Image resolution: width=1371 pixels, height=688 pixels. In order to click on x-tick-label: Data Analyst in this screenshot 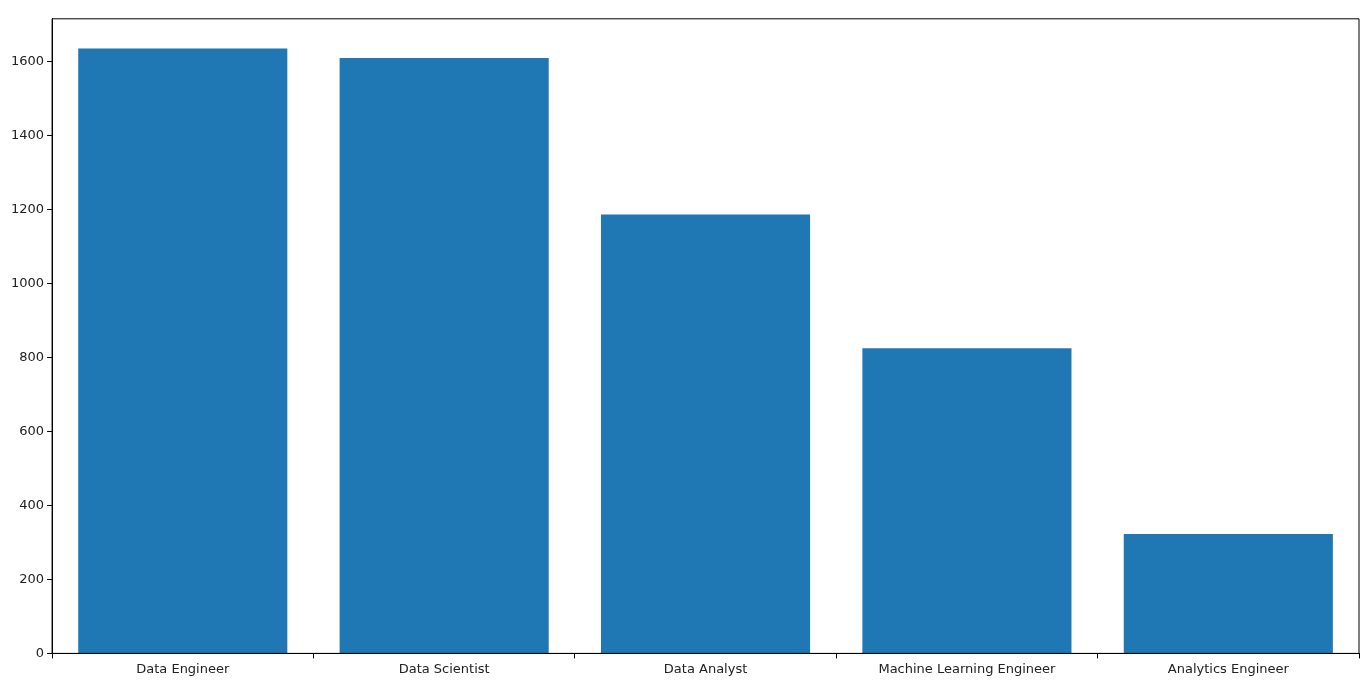, I will do `click(705, 668)`.